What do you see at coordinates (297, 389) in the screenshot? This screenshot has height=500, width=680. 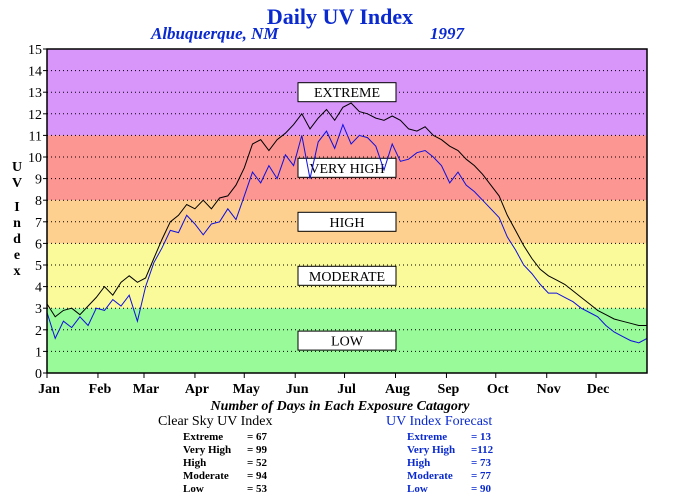 I see `x-tick-label: Jun` at bounding box center [297, 389].